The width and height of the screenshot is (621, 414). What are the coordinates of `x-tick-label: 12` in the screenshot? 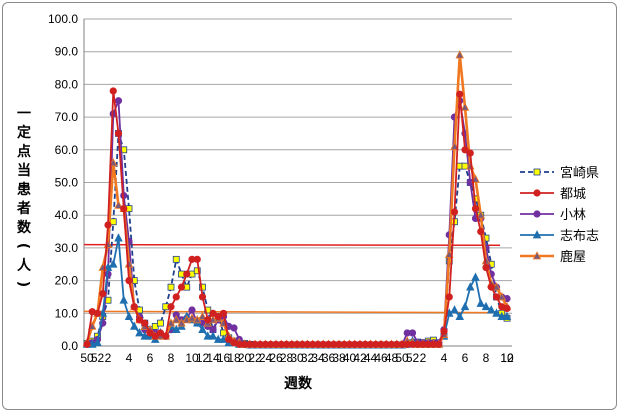 It's located at (507, 358).